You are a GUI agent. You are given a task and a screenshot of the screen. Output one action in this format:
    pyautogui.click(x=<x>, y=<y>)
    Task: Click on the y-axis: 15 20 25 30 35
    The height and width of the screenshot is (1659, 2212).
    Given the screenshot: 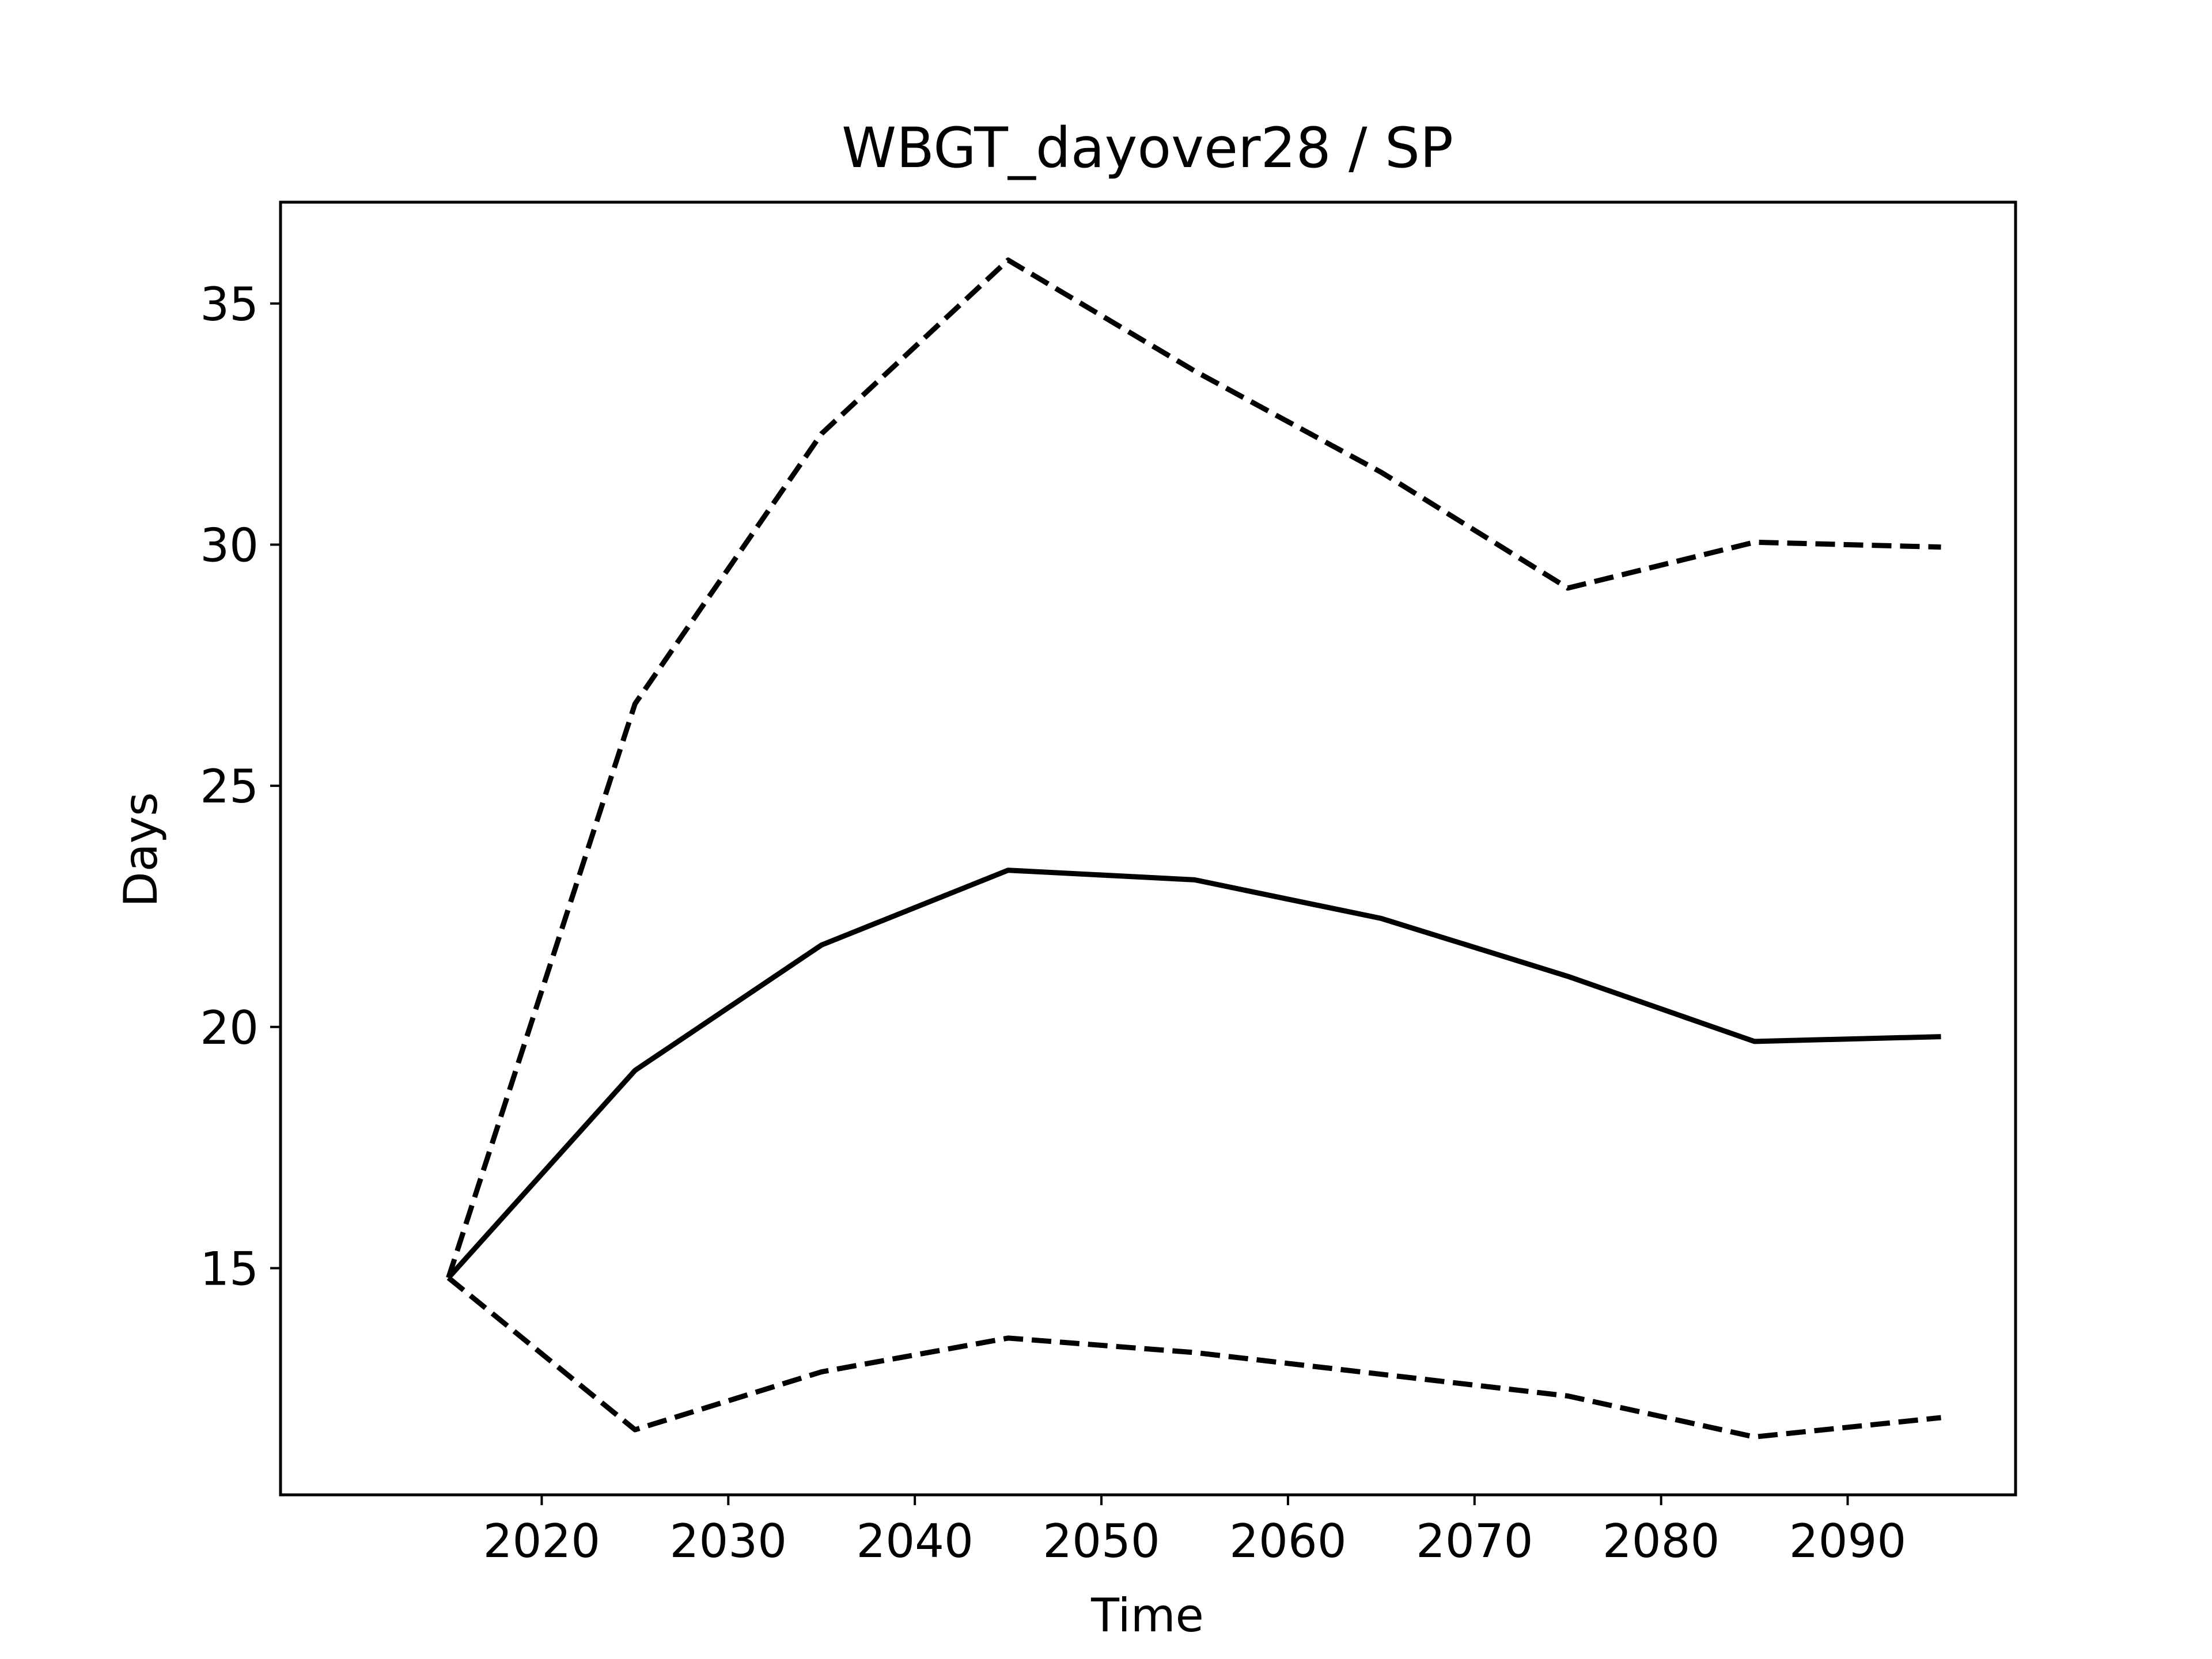 What is the action you would take?
    pyautogui.click(x=240, y=787)
    